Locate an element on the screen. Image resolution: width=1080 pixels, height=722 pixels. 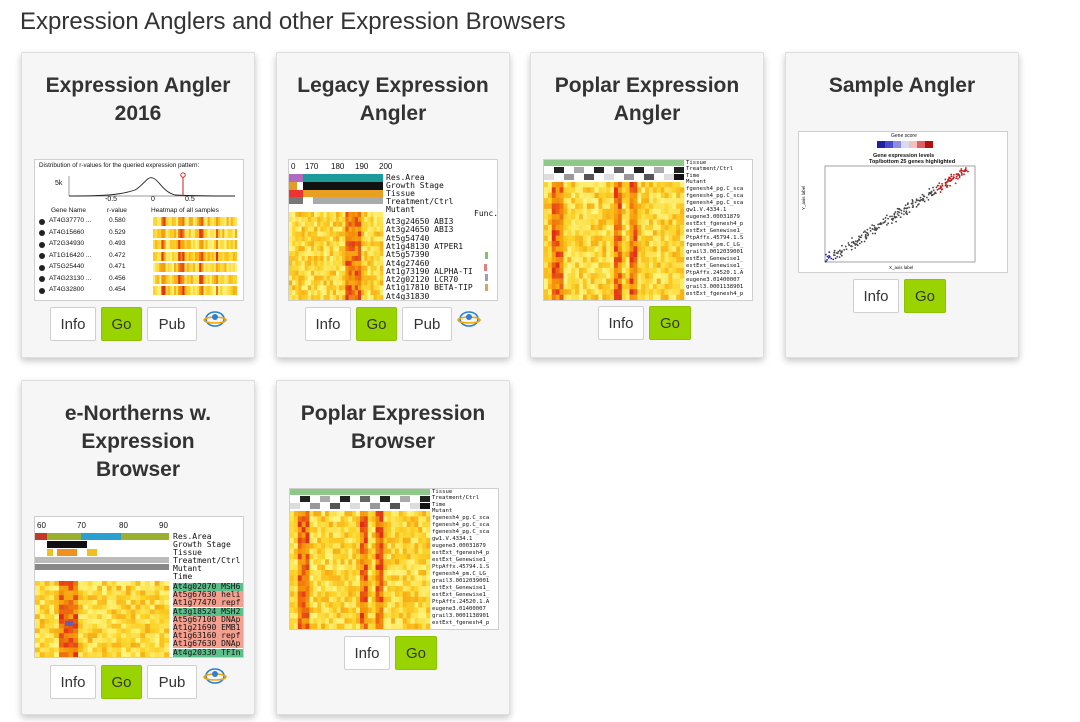
gene-label: At4g02070 MSH6 is located at coordinates (208, 587).